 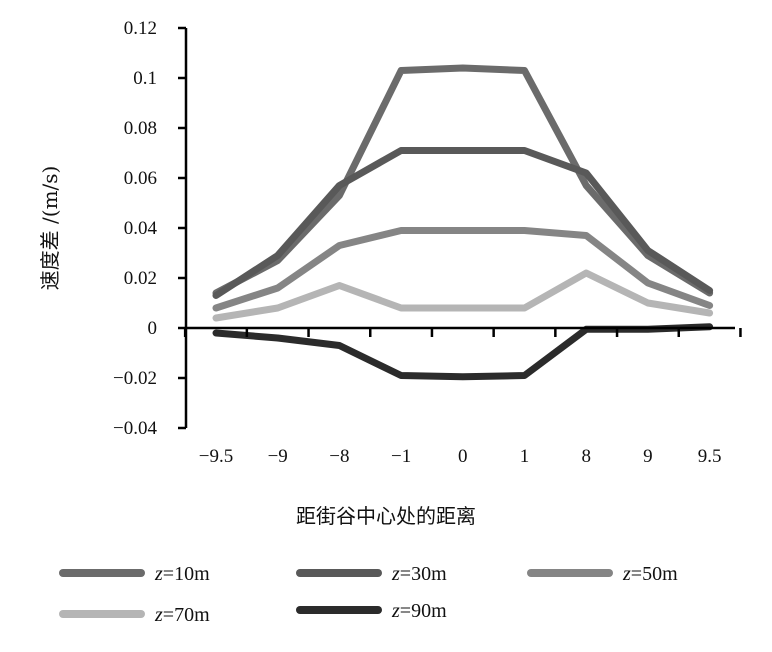 What do you see at coordinates (648, 456) in the screenshot?
I see `x-tick-label: 9` at bounding box center [648, 456].